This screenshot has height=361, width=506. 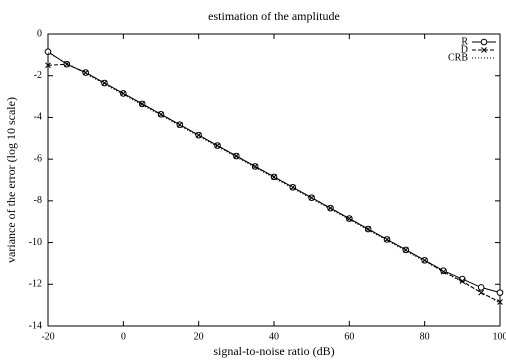 What do you see at coordinates (35, 284) in the screenshot?
I see `y-tick-label: -12` at bounding box center [35, 284].